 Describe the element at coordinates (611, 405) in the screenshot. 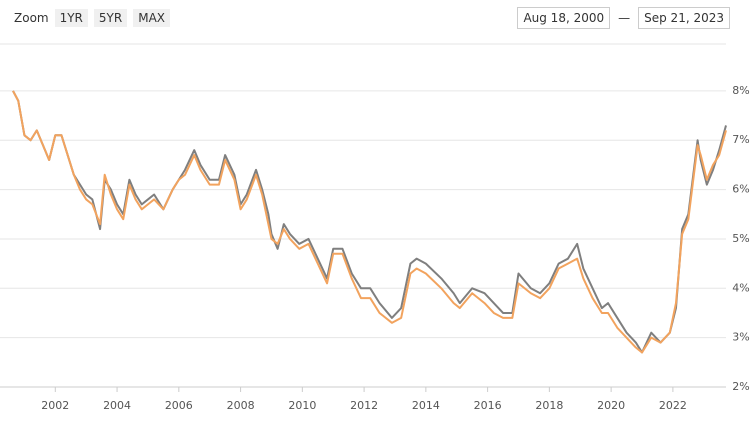

I see `x-tick-label: 2020` at that location.